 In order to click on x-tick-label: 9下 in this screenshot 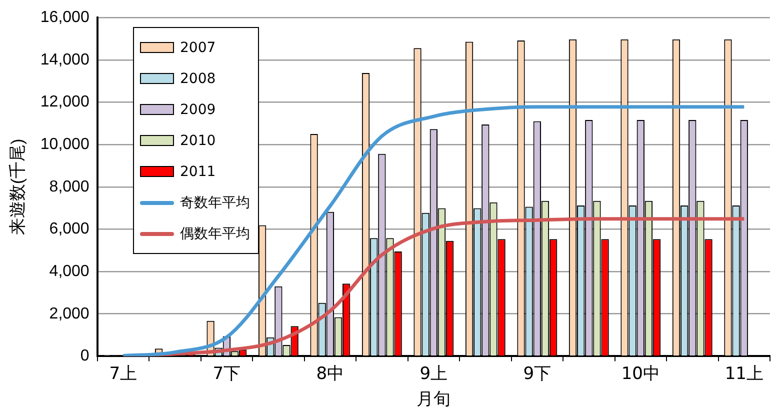, I will do `click(537, 374)`.